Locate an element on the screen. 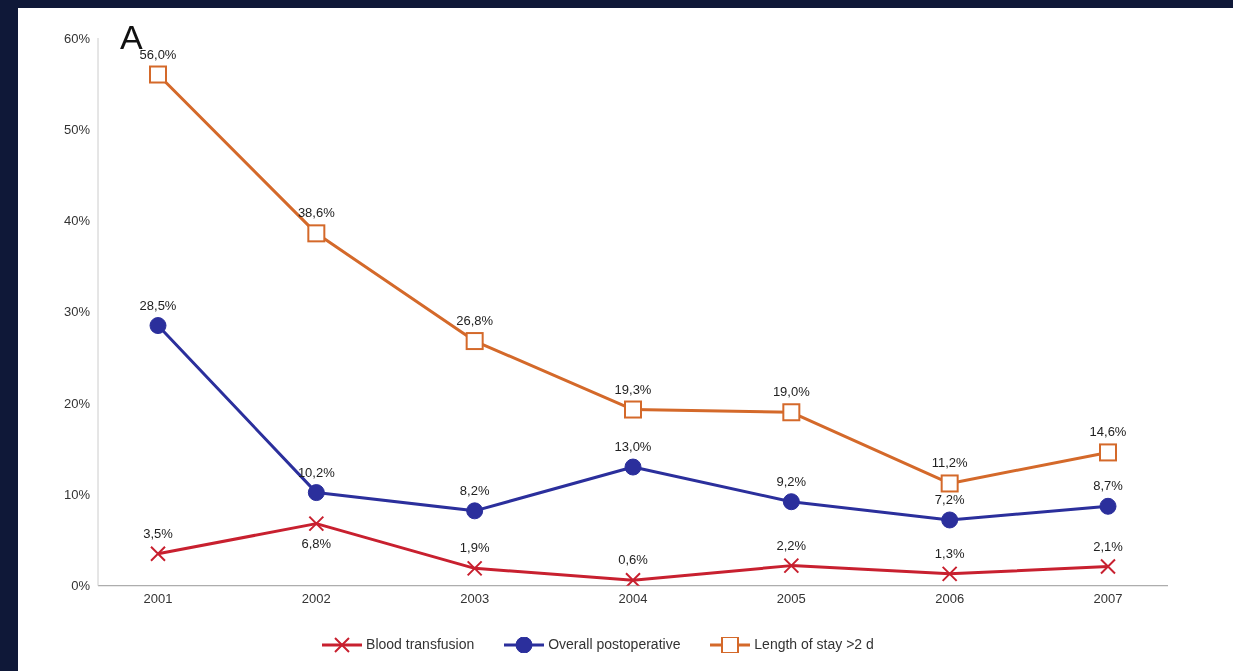  data-label: 2,2% is located at coordinates (791, 545).